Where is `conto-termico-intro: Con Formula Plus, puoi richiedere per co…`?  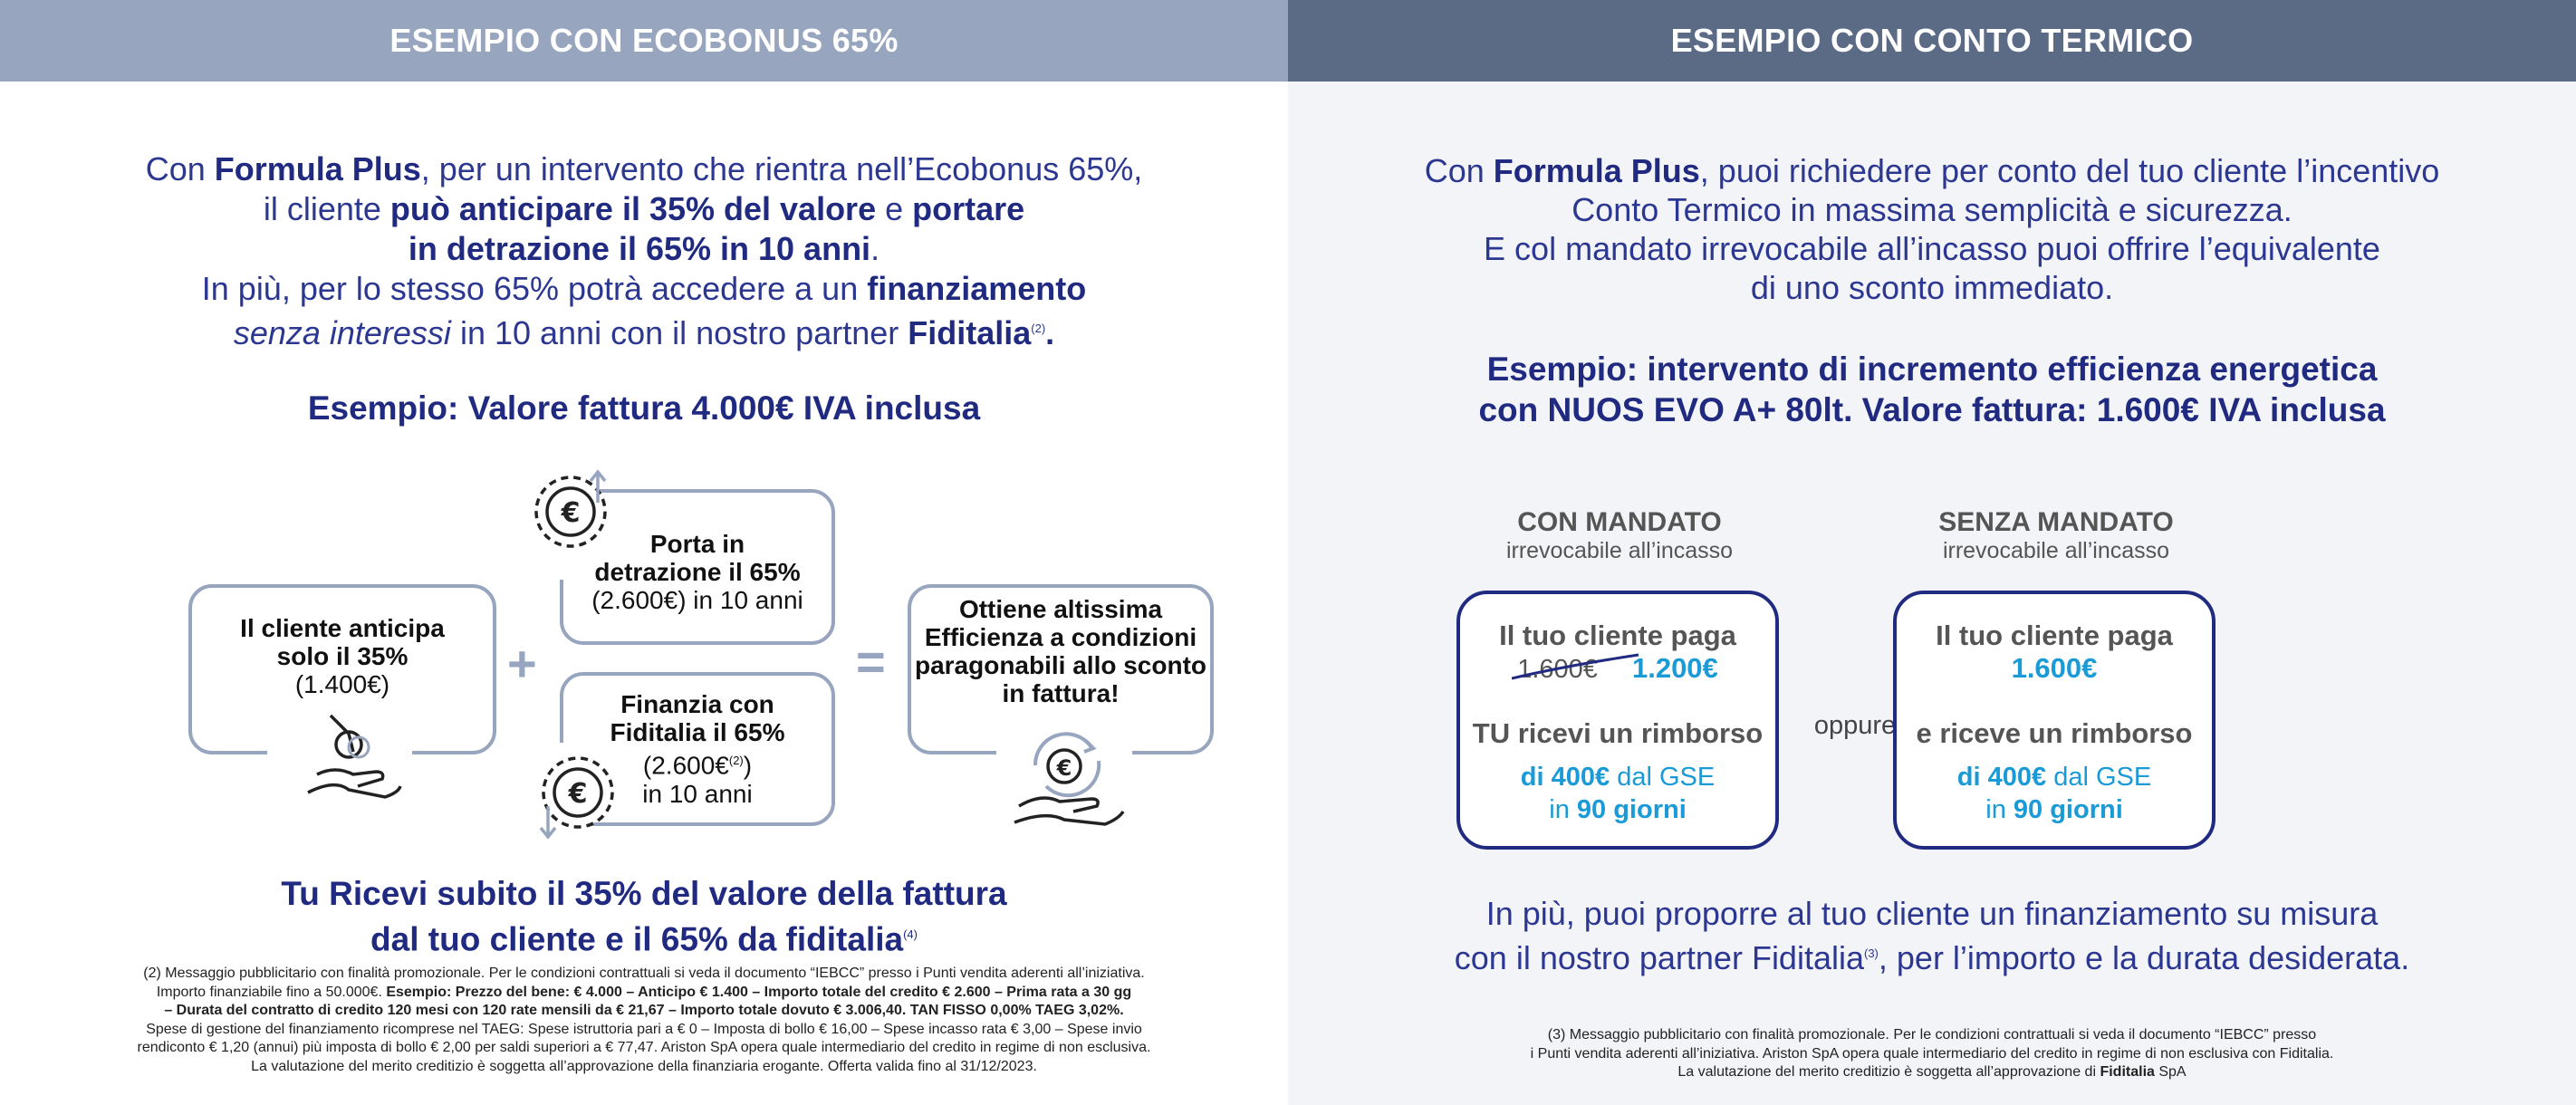 conto-termico-intro: Con Formula Plus, puoi richiedere per co… is located at coordinates (1932, 229).